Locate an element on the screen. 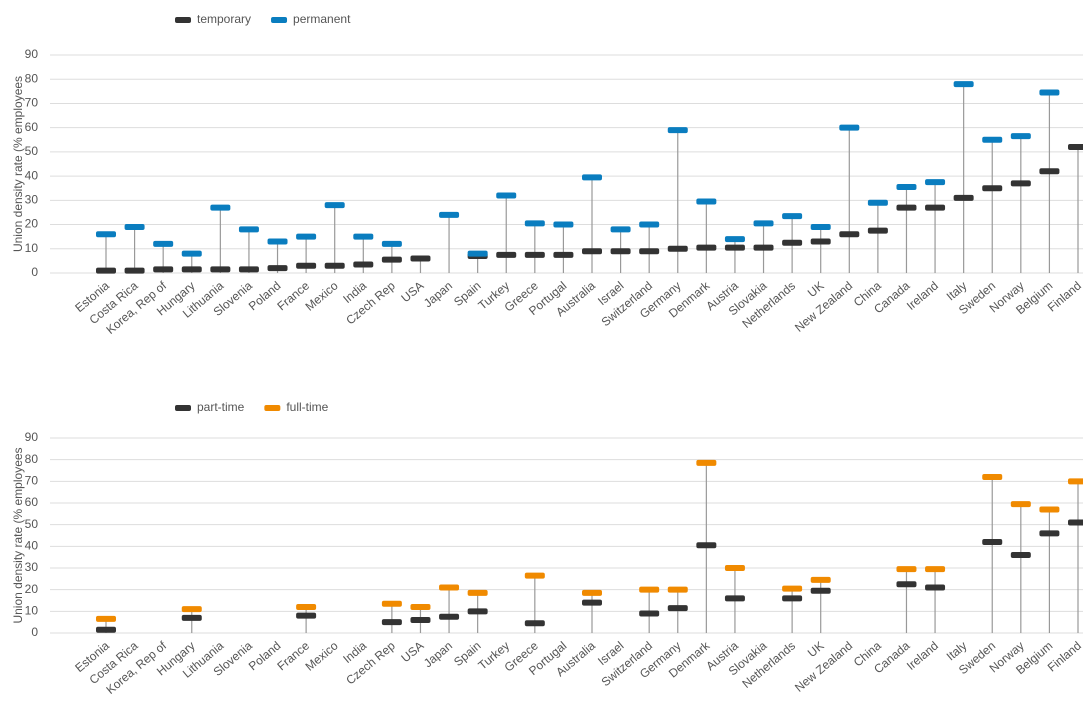 This screenshot has width=1083, height=709. legend-label: permanent is located at coordinates (322, 19).